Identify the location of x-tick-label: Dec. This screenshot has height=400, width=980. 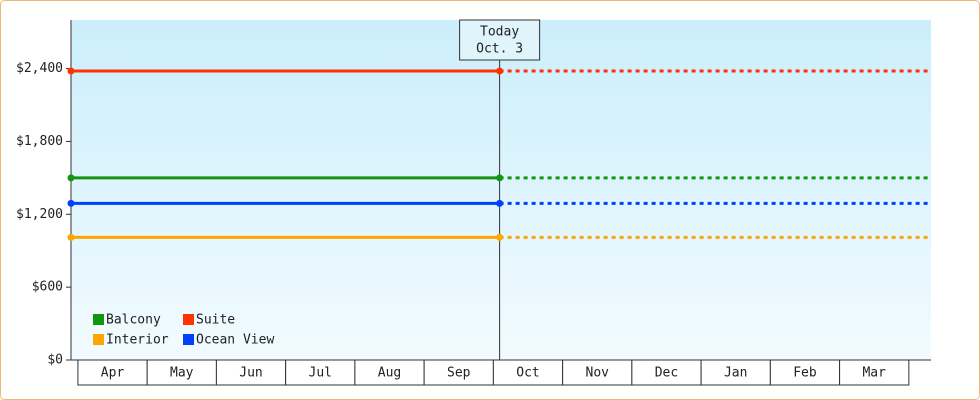
(666, 373).